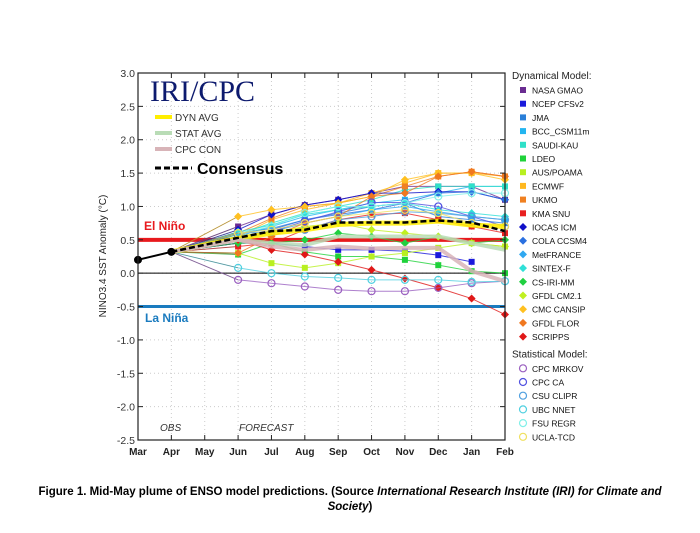 Image resolution: width=700 pixels, height=533 pixels. What do you see at coordinates (205, 234) in the screenshot?
I see `obs-link-cmc-cansip` at bounding box center [205, 234].